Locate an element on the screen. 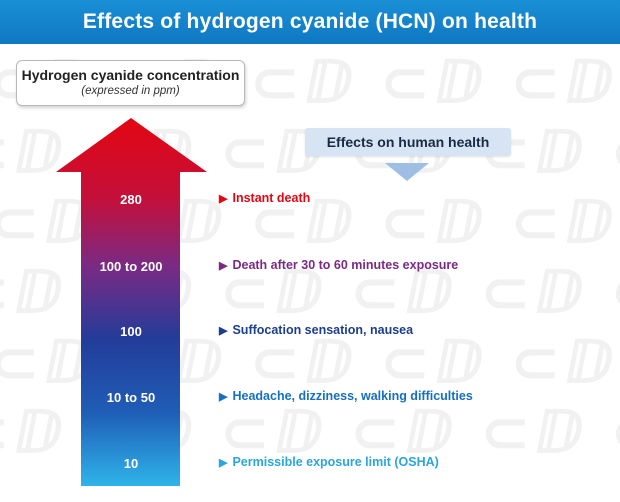 The image size is (620, 502). ppm-value-100: 100 is located at coordinates (131, 331).